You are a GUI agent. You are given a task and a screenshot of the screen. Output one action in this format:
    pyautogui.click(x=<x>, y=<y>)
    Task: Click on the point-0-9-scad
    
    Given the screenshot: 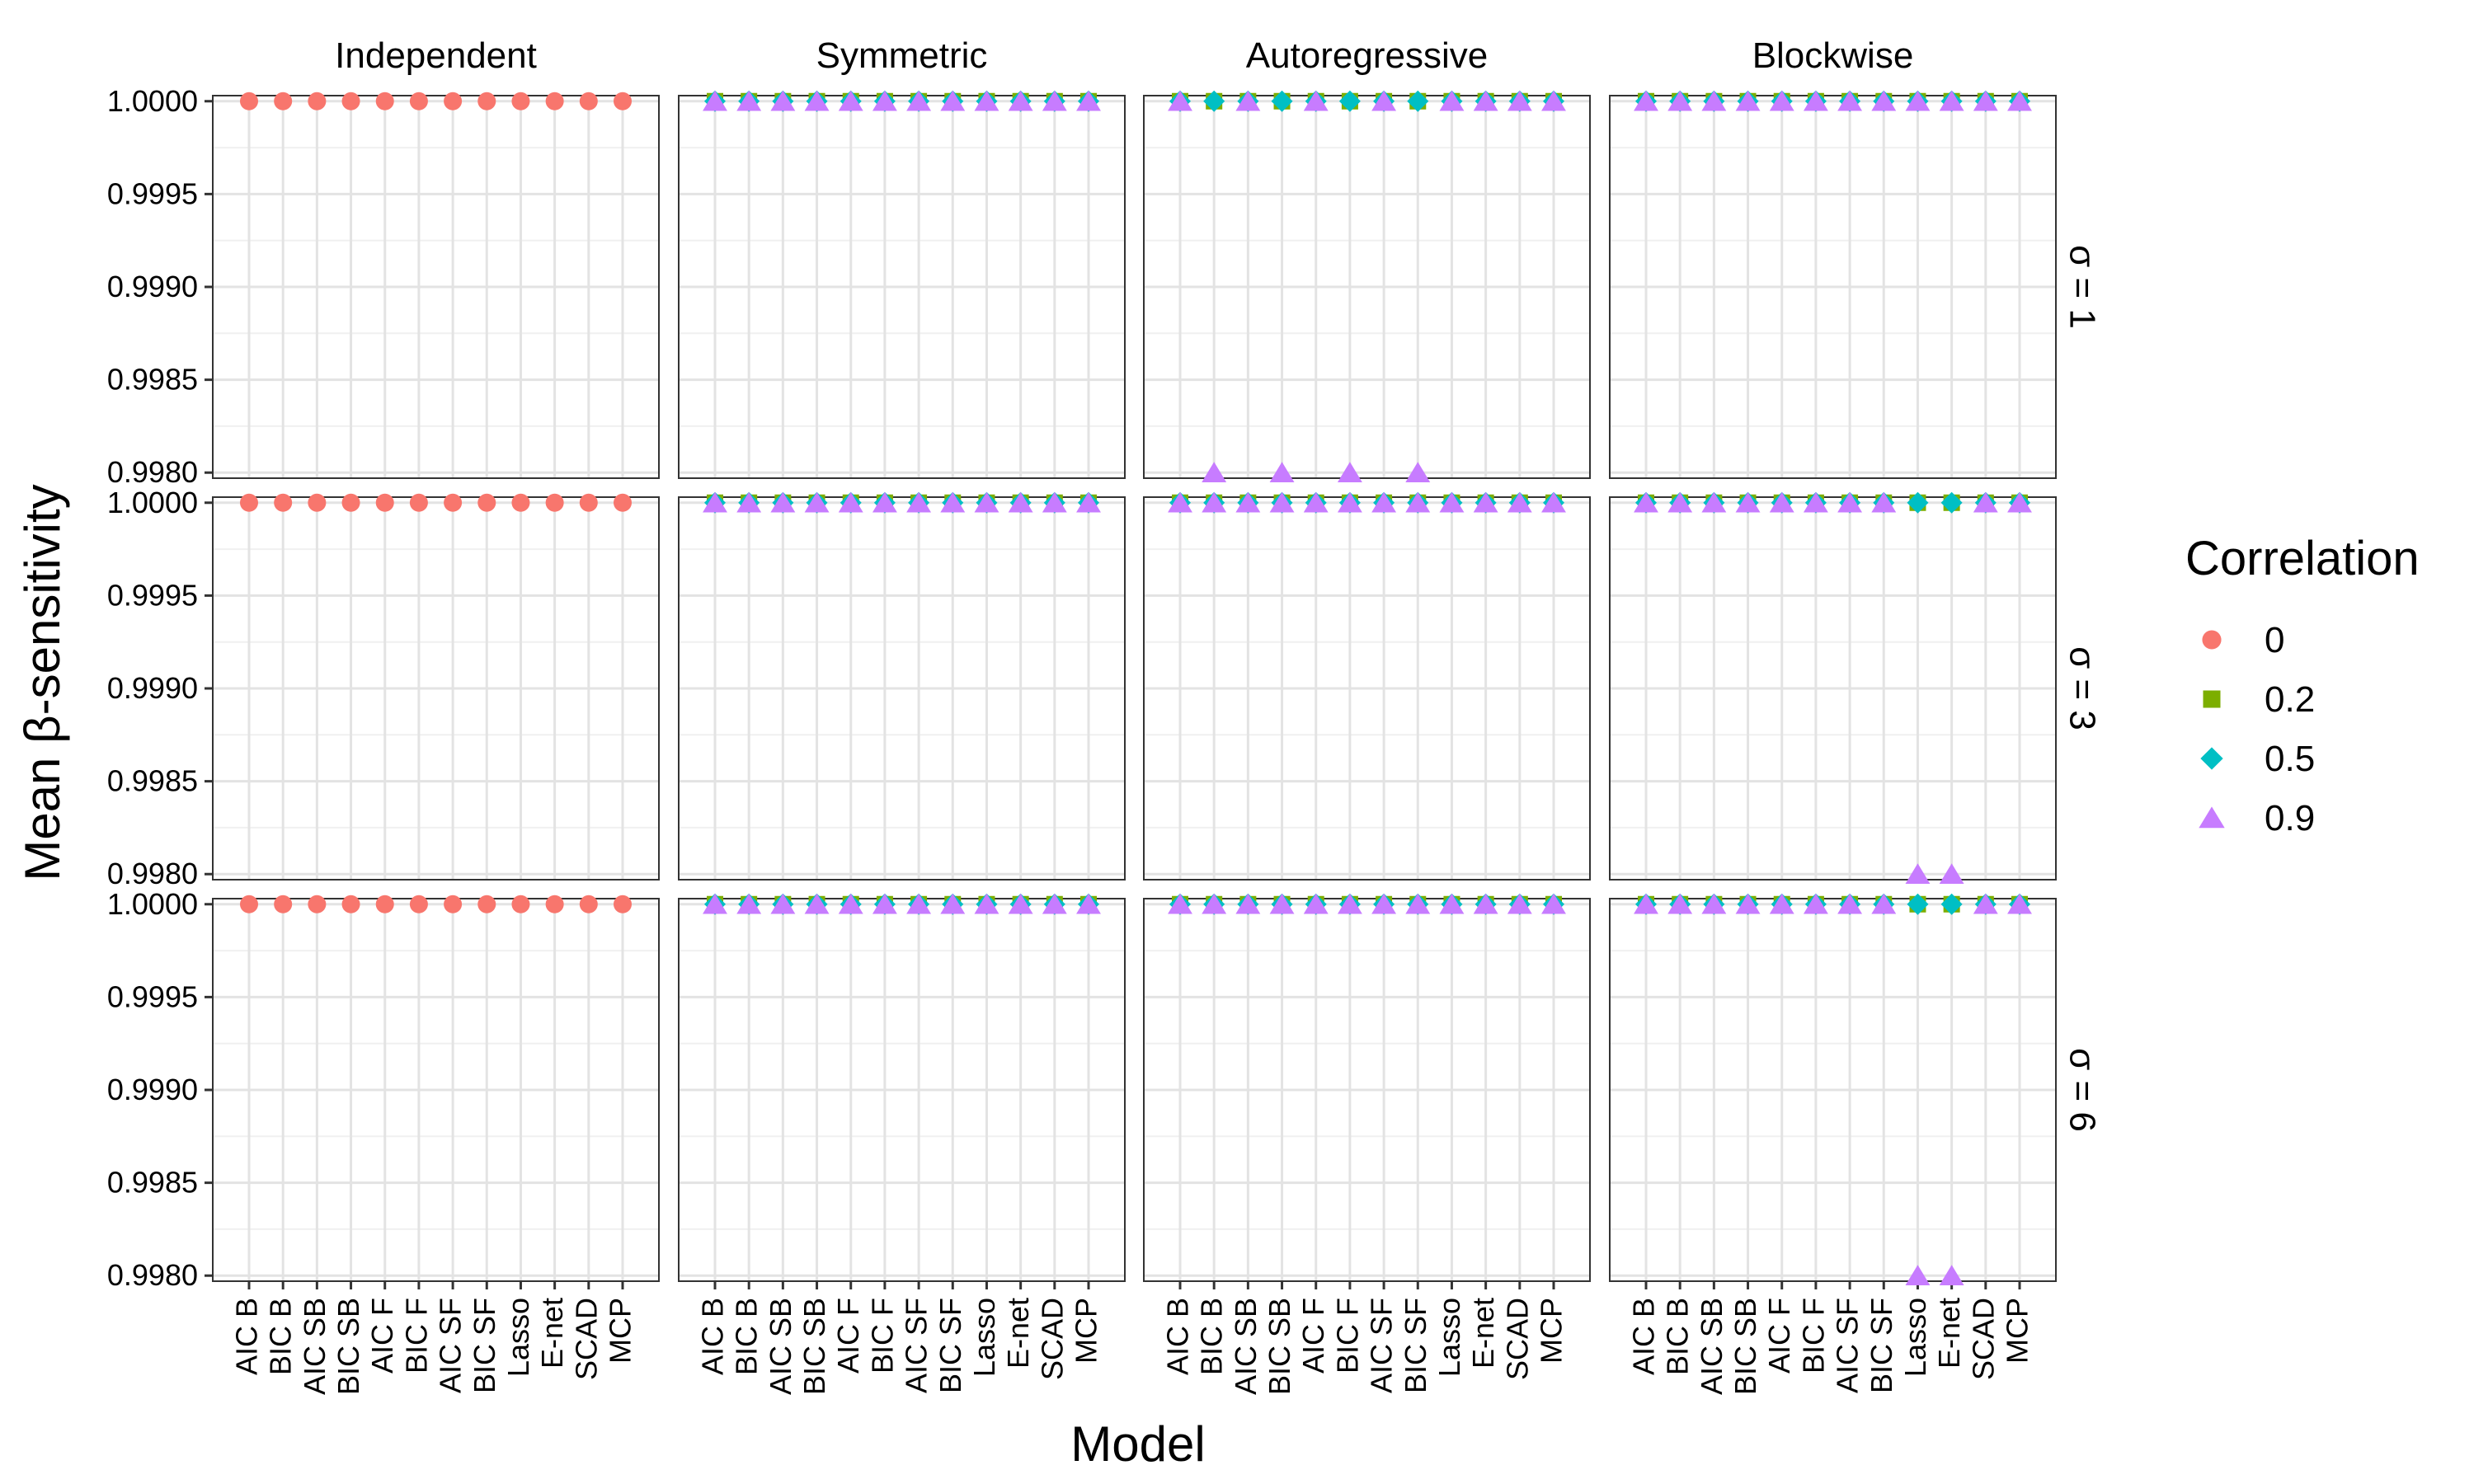 What is the action you would take?
    pyautogui.click(x=1519, y=904)
    